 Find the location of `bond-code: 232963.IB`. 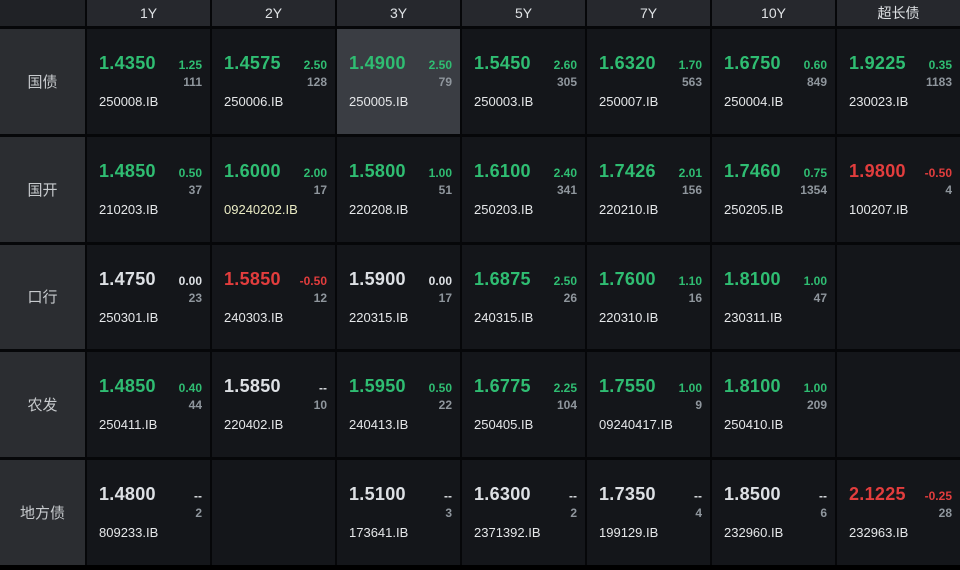

bond-code: 232963.IB is located at coordinates (879, 533).